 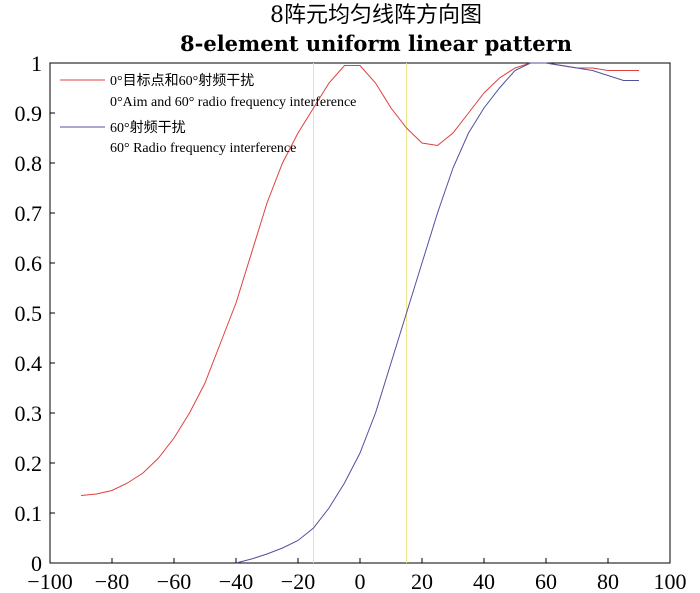 I want to click on y-tick-label: 0.6, so click(x=29, y=263).